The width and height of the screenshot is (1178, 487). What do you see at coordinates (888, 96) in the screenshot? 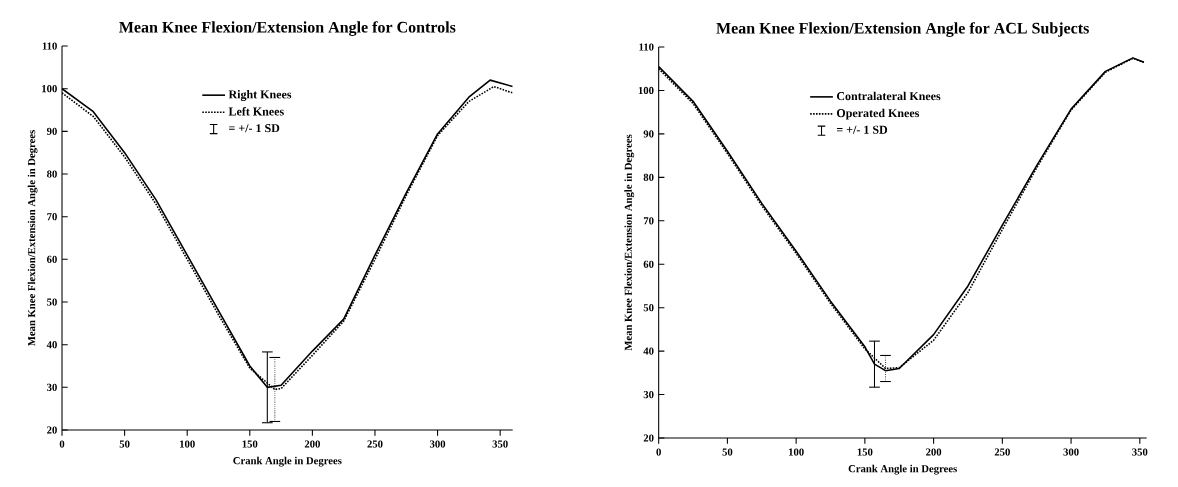
I see `legend-label: Contralateral Knees` at bounding box center [888, 96].